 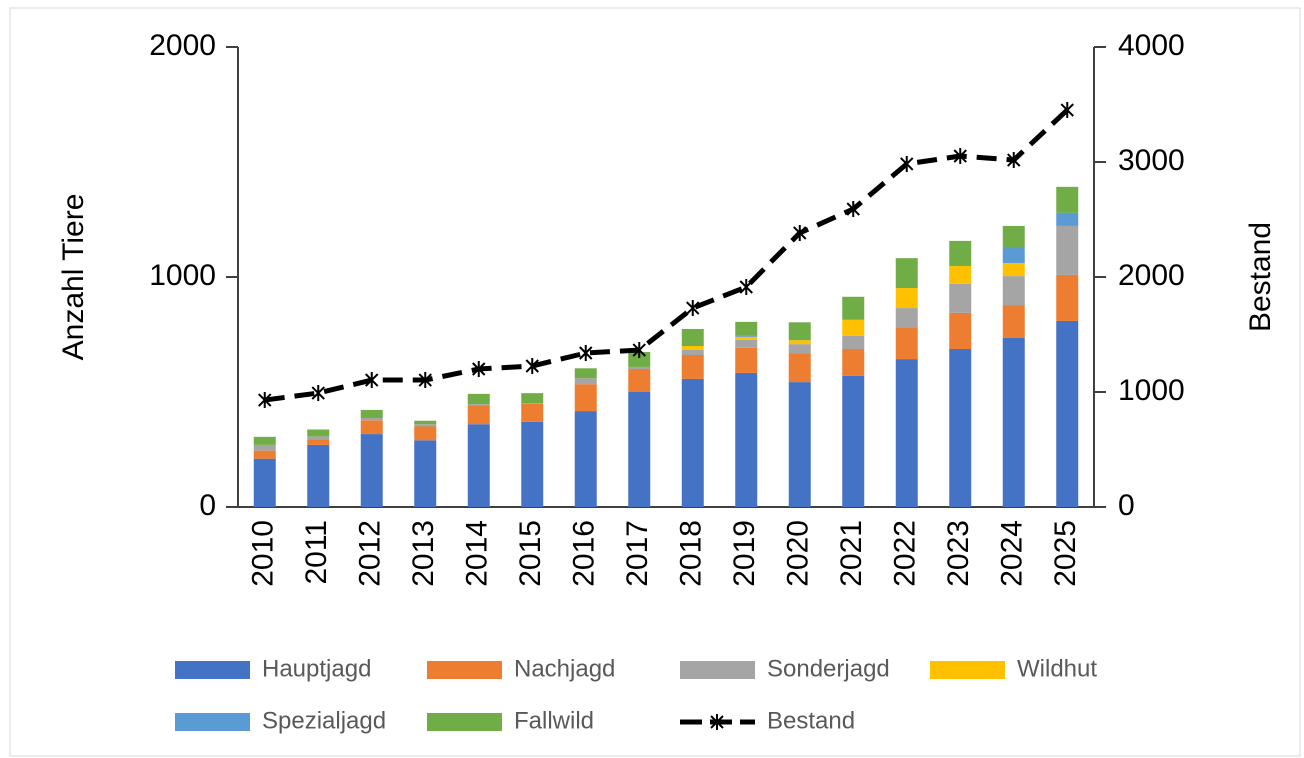 I want to click on legend-label: Wildhut, so click(x=1057, y=668).